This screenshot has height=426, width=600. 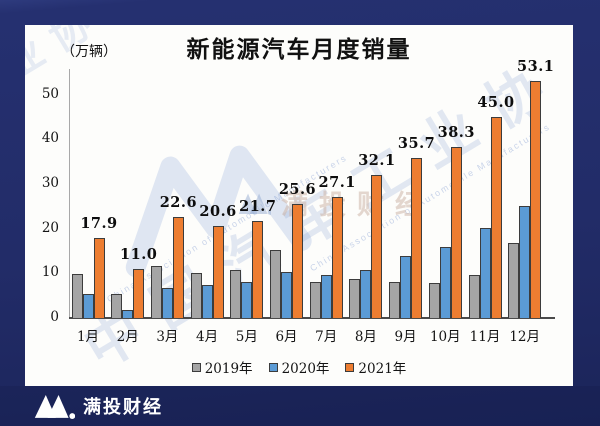 What do you see at coordinates (514, 280) in the screenshot?
I see `bar-2019年-12月` at bounding box center [514, 280].